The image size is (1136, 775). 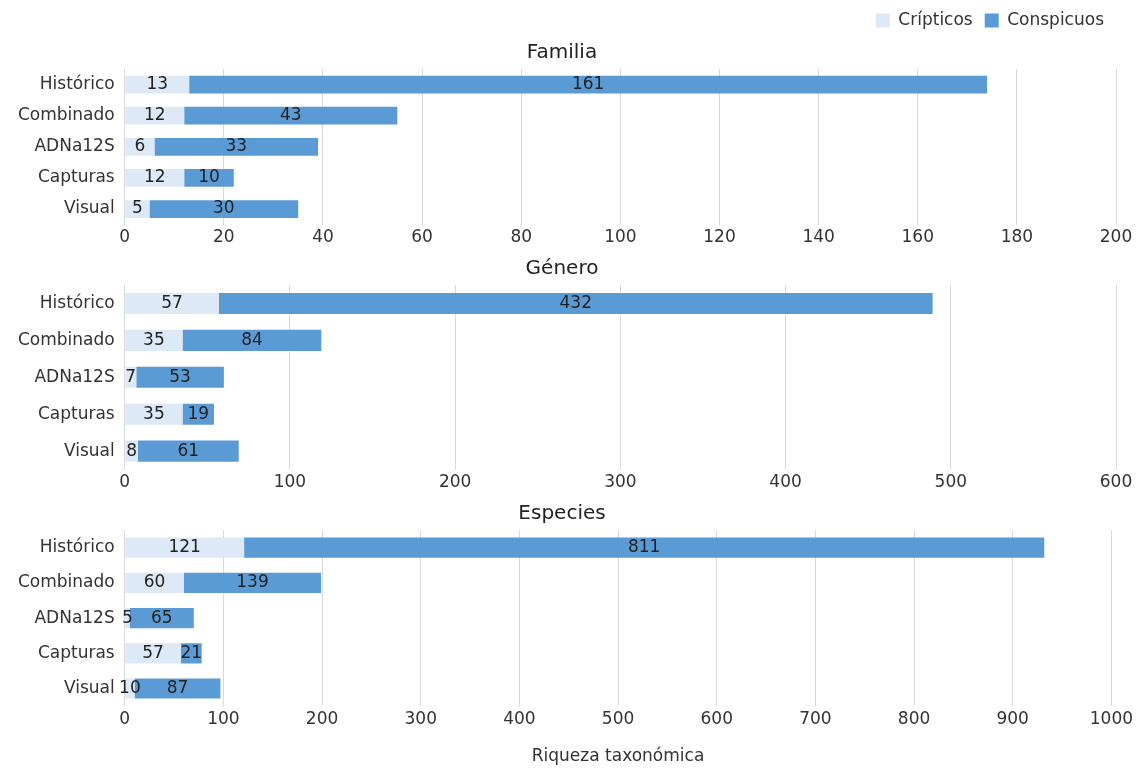 What do you see at coordinates (917, 236) in the screenshot?
I see `x-tick-label: 160` at bounding box center [917, 236].